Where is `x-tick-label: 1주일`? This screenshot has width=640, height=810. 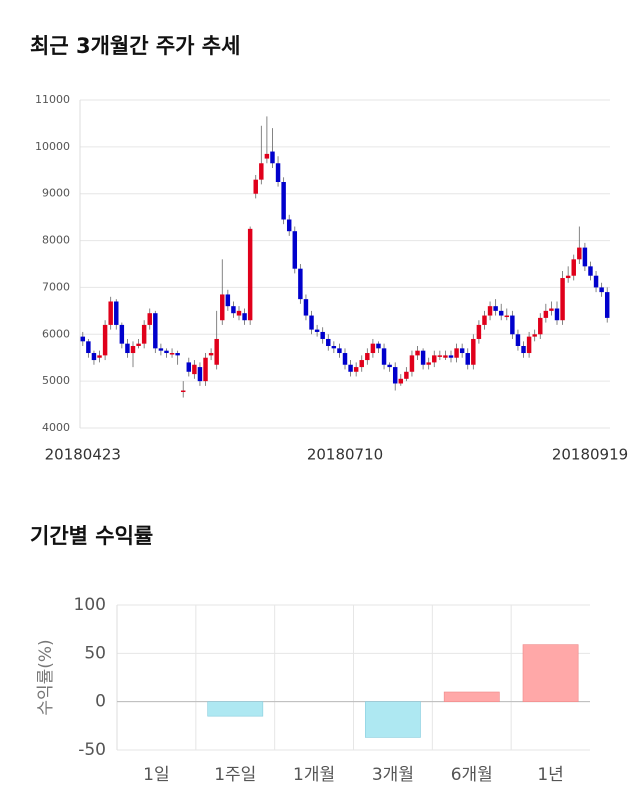 x-tick-label: 1주일 is located at coordinates (235, 775).